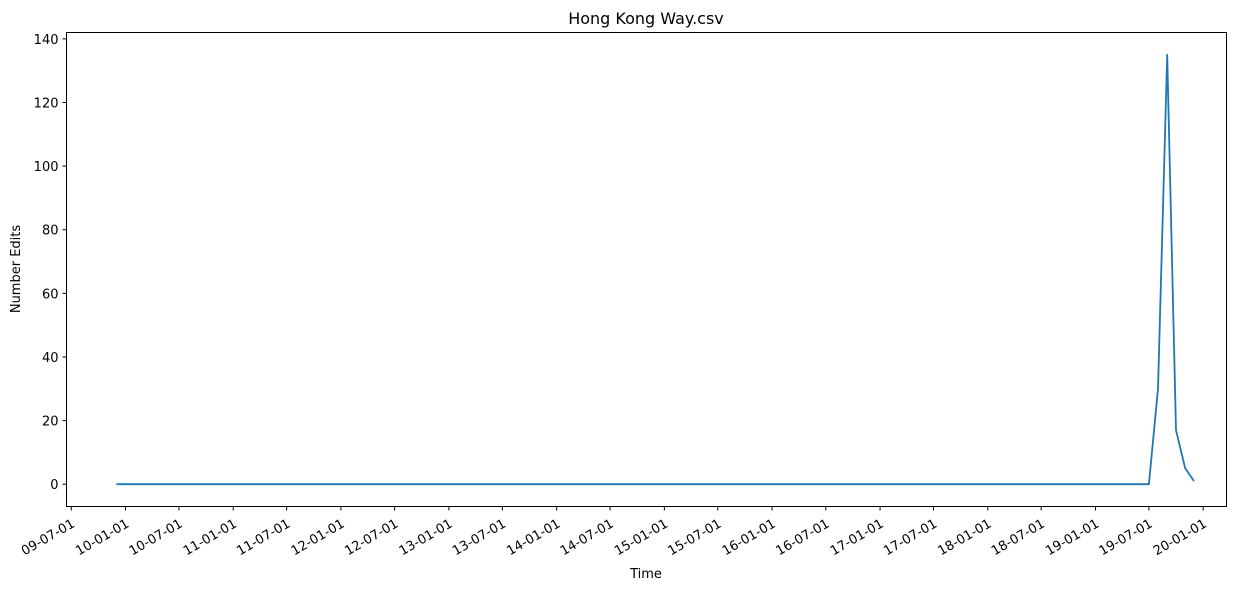  I want to click on y-axis-label: Number Edits, so click(16, 269).